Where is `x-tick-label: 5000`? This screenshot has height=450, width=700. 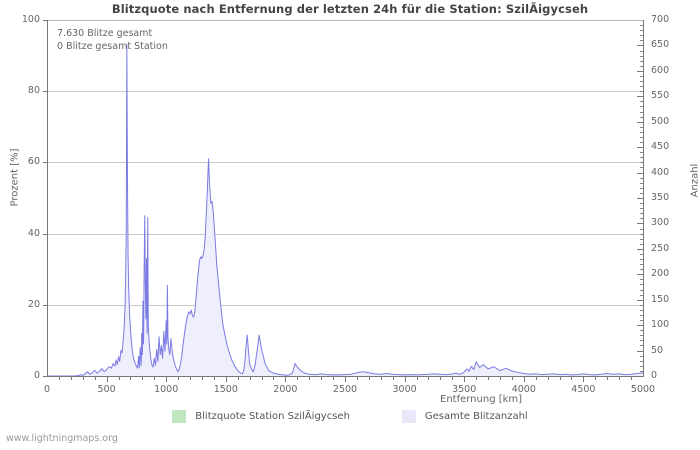 x-tick-label: 5000 is located at coordinates (643, 389).